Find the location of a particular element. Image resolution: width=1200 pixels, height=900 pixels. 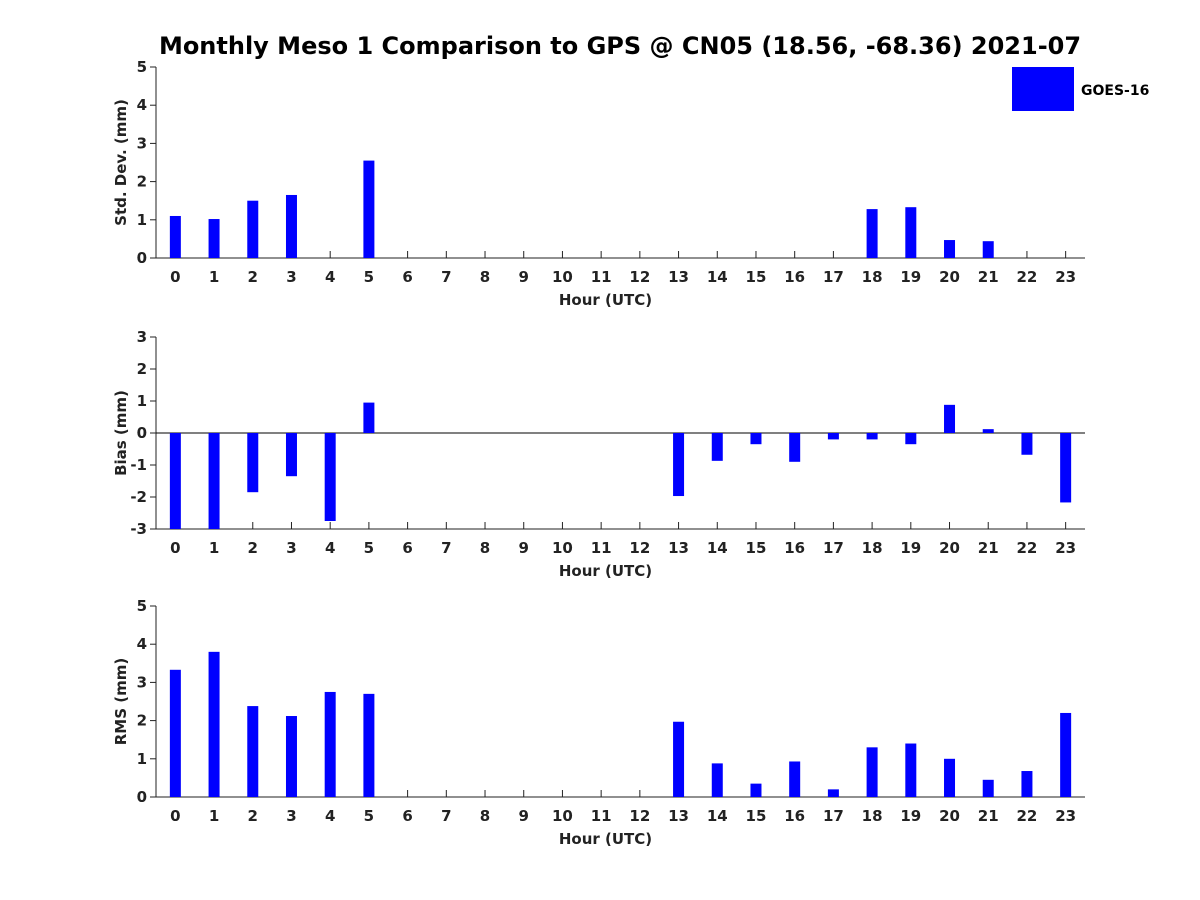

x-tick-label: 14 is located at coordinates (717, 548).